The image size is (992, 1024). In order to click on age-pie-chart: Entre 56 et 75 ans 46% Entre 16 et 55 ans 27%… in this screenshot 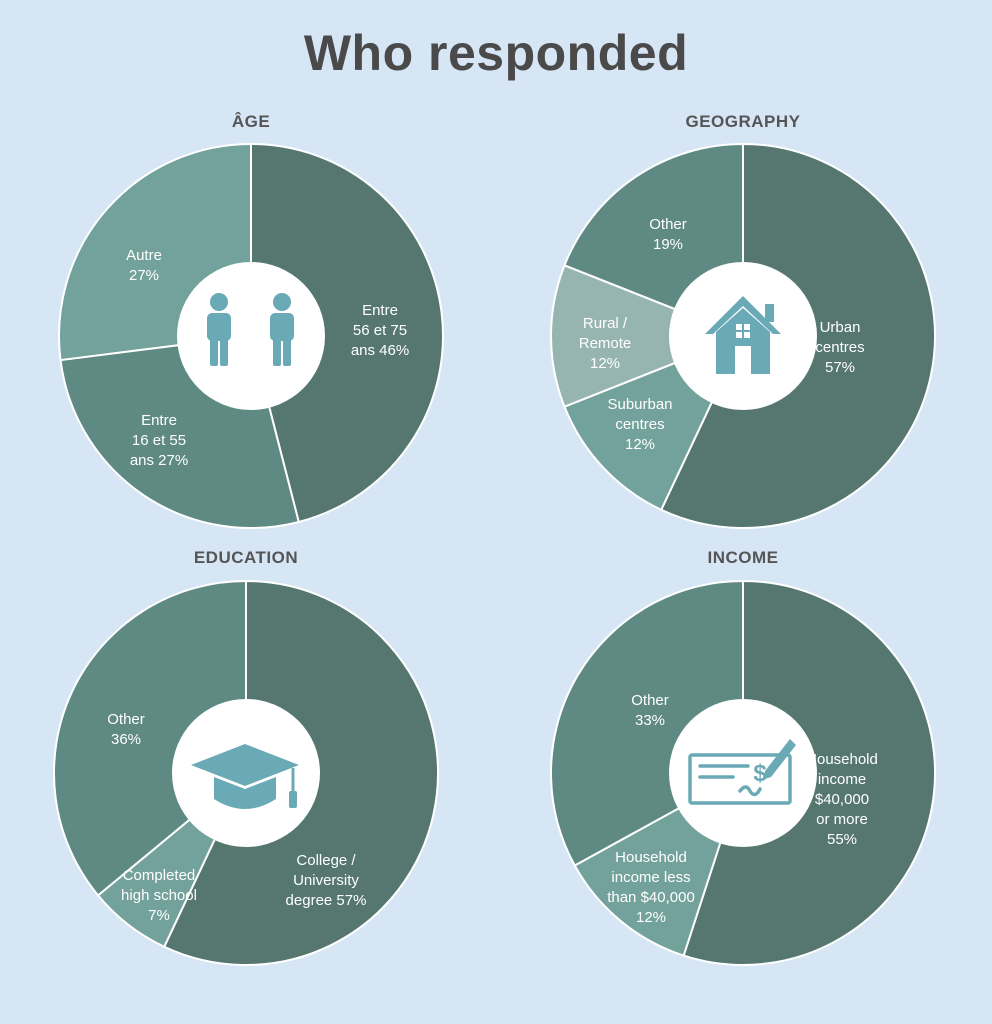, I will do `click(251, 336)`.